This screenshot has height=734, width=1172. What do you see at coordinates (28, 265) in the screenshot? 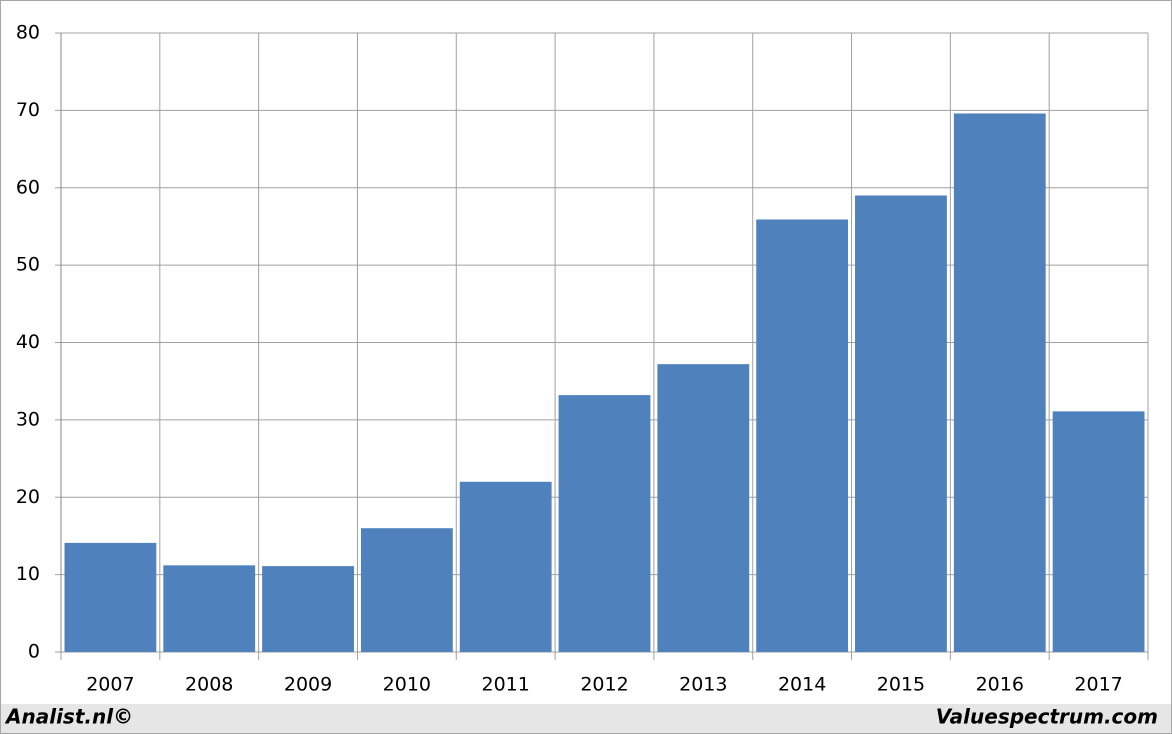
I see `y-tick-label: 50` at bounding box center [28, 265].